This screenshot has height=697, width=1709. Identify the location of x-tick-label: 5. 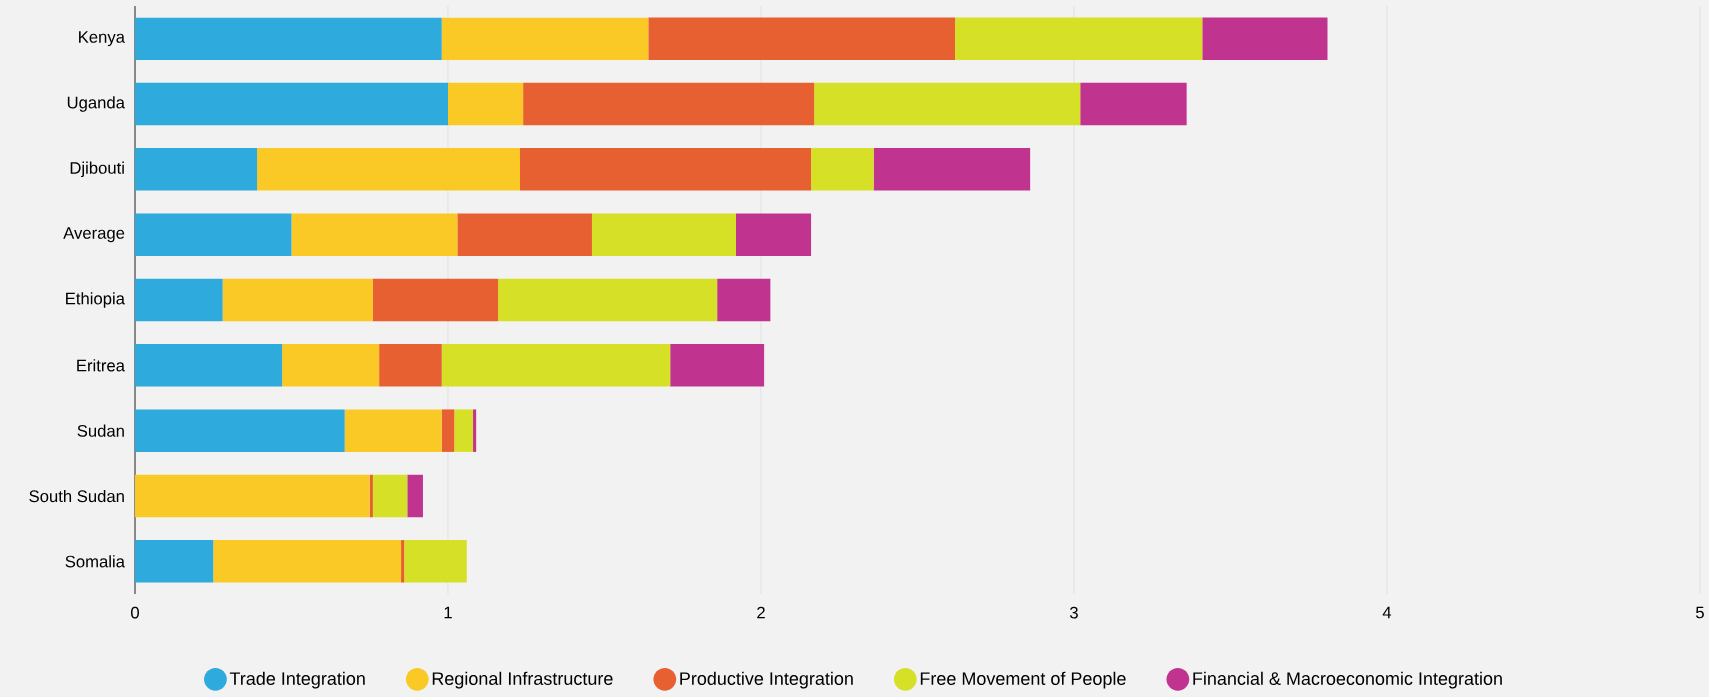
(1699, 612).